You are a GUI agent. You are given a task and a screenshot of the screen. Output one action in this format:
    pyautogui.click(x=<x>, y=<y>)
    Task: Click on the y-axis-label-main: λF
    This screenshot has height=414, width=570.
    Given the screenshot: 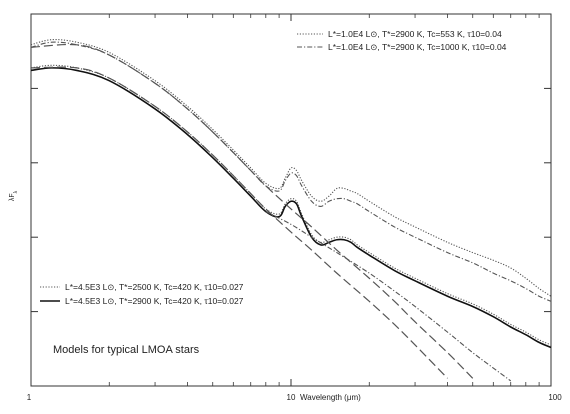 What is the action you would take?
    pyautogui.click(x=12, y=197)
    